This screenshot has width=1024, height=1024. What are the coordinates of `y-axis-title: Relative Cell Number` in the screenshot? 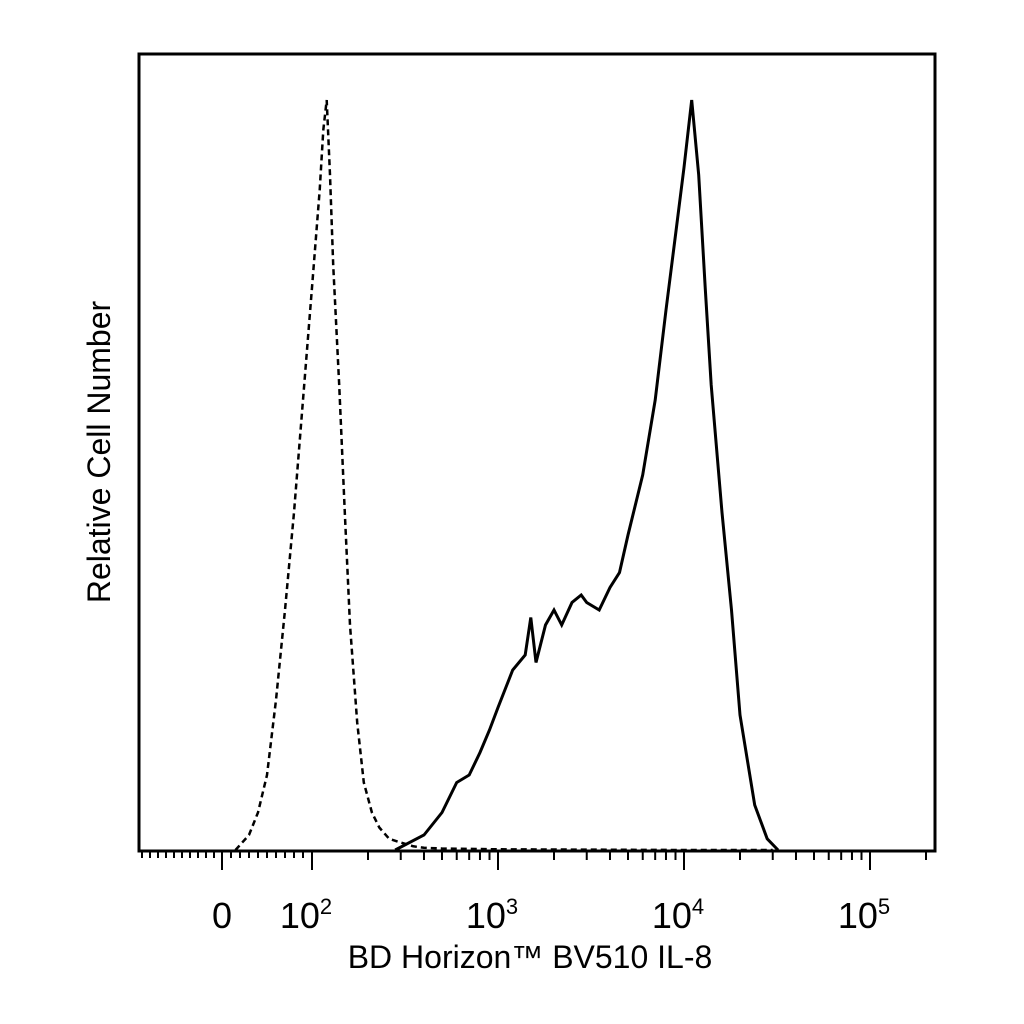 It's located at (99, 451).